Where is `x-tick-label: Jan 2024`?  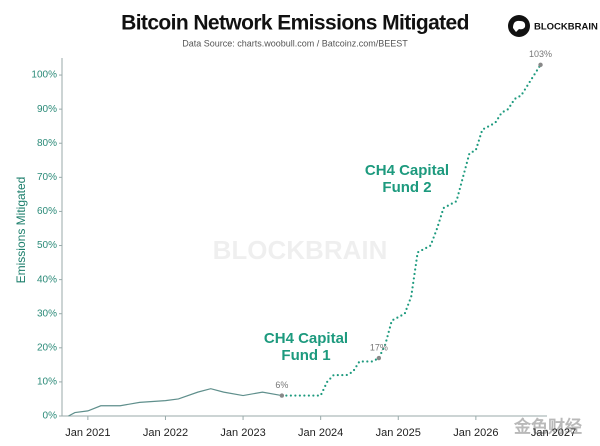
x-tick-label: Jan 2024 is located at coordinates (320, 433).